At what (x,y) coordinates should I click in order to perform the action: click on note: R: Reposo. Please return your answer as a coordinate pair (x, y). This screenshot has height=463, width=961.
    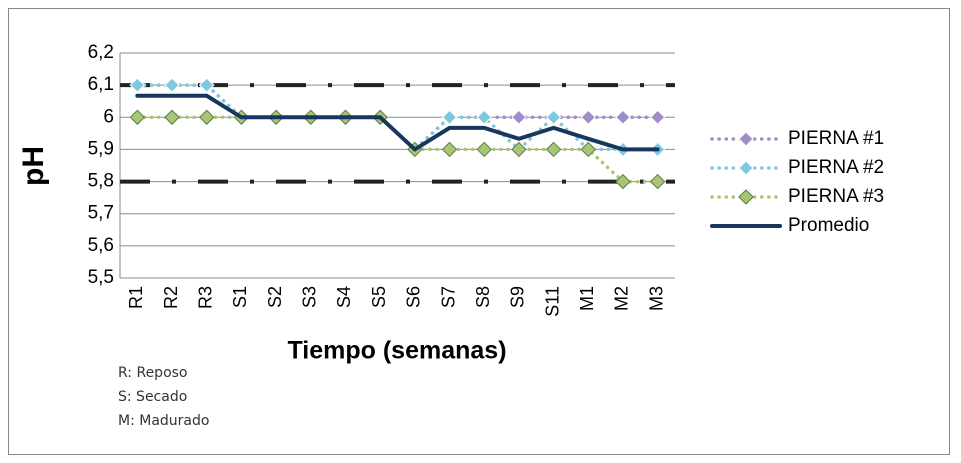
    Looking at the image, I should click on (153, 373).